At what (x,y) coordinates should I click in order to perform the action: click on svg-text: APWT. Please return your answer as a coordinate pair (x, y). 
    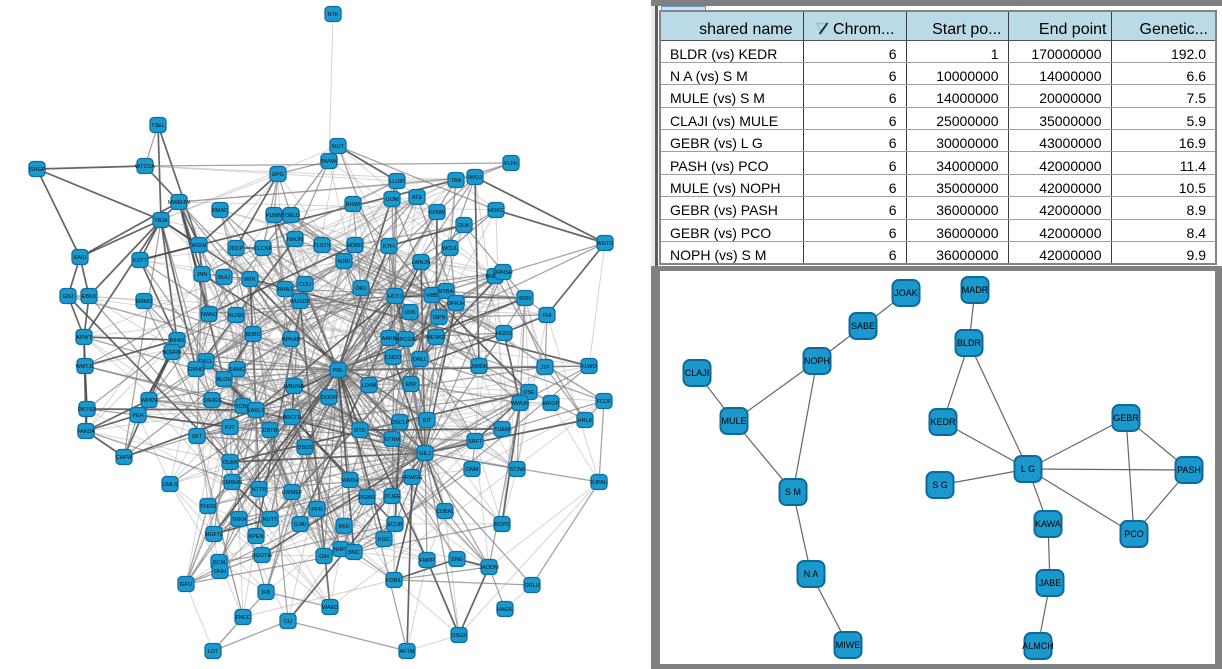
    Looking at the image, I should click on (84, 338).